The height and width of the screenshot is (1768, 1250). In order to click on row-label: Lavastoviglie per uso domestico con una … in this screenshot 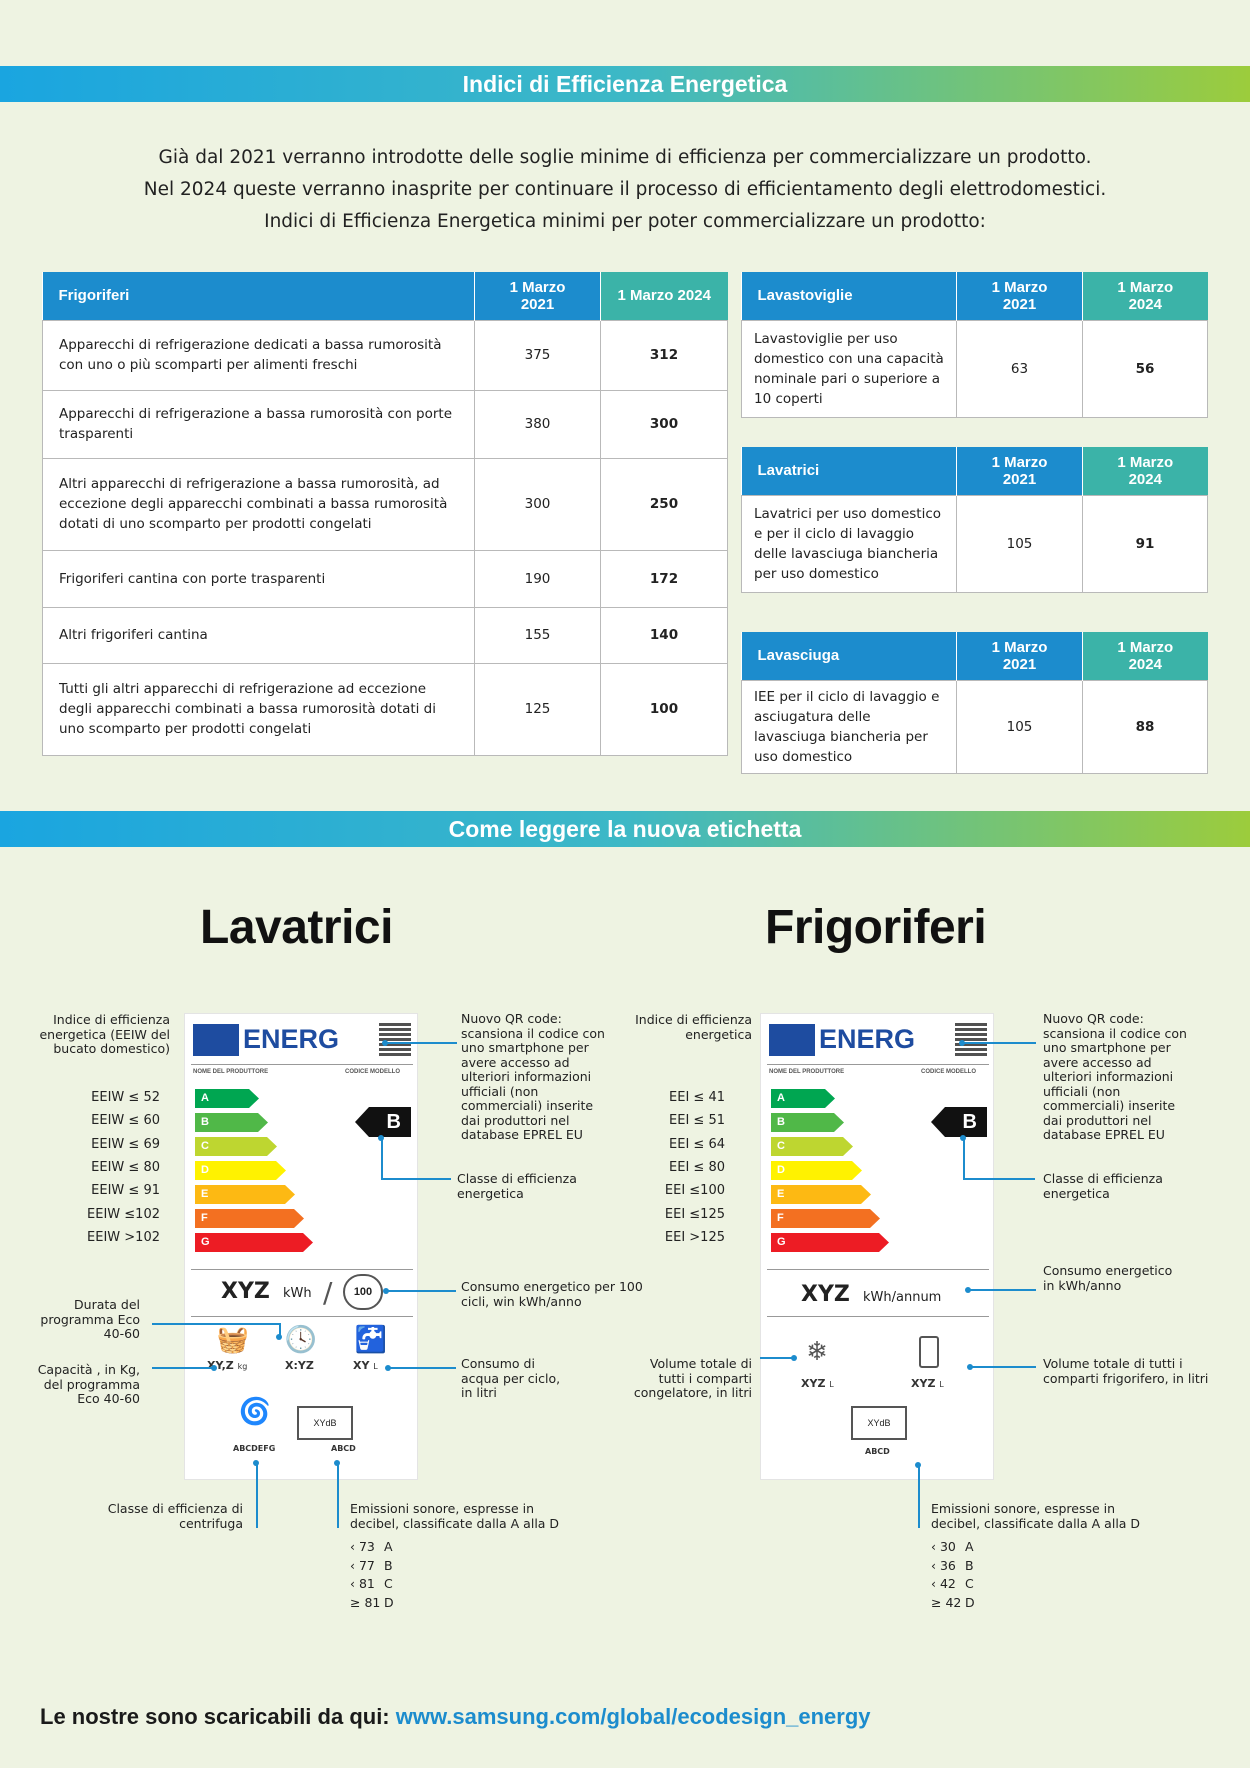, I will do `click(849, 368)`.